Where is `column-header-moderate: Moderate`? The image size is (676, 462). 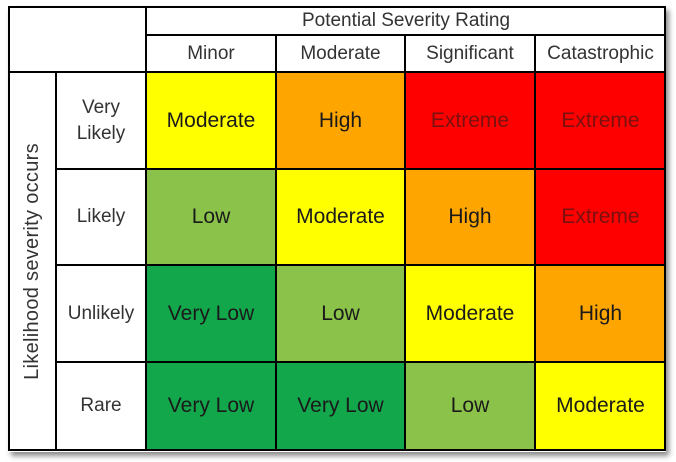 column-header-moderate: Moderate is located at coordinates (340, 53).